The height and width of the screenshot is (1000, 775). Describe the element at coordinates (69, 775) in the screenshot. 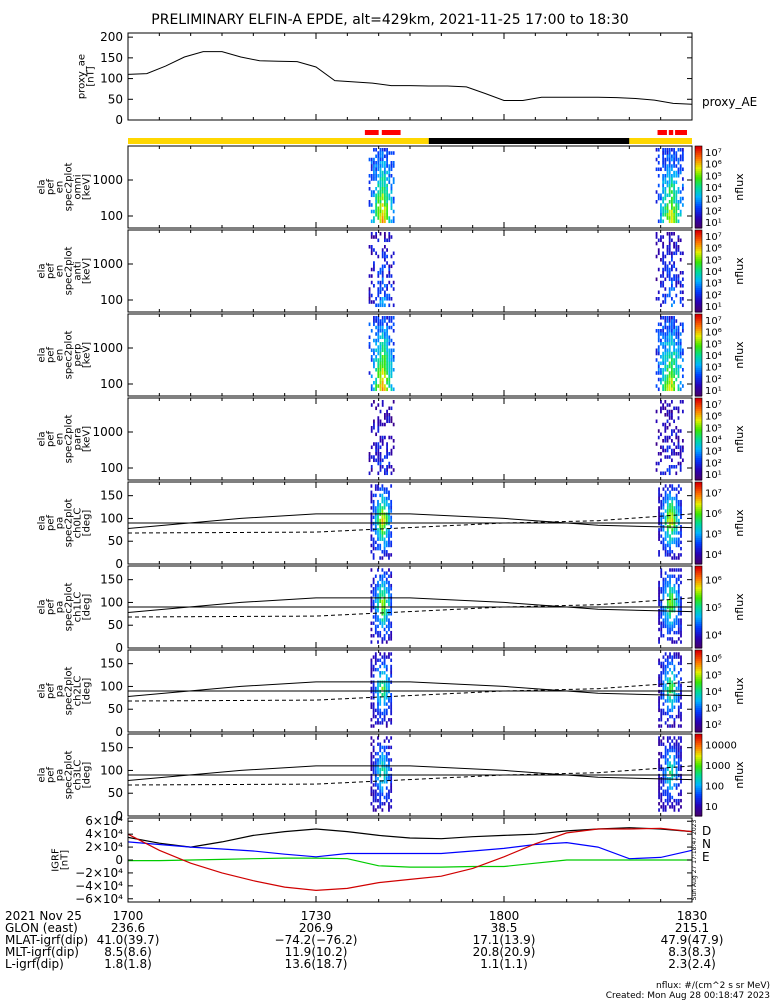

I see `pitch-y-axis-label-line: spec2plot` at that location.